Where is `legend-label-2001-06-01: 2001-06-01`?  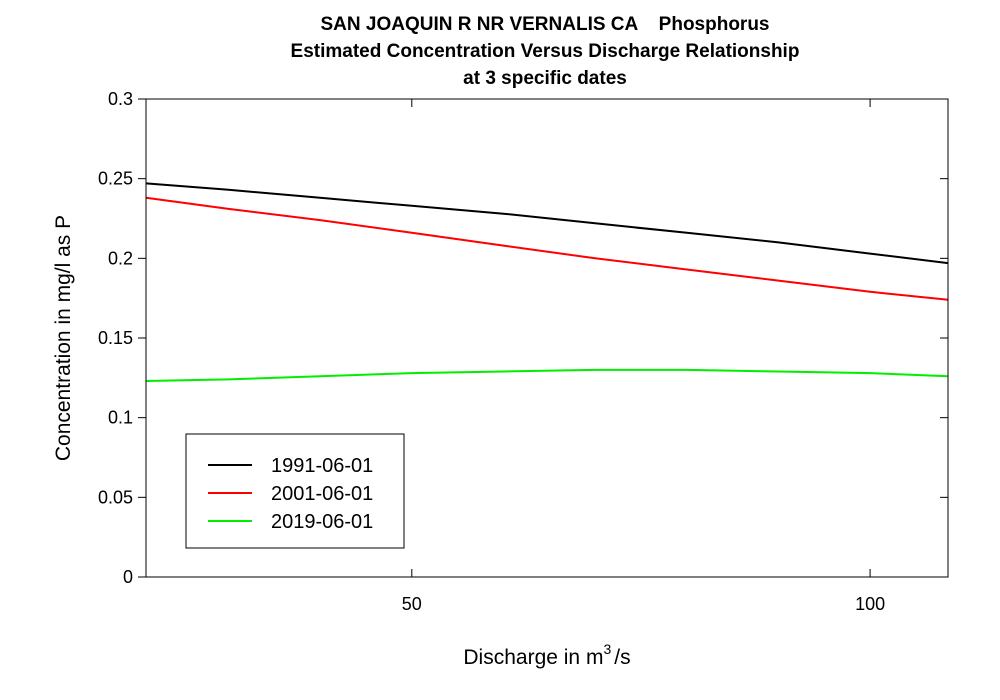 legend-label-2001-06-01: 2001-06-01 is located at coordinates (322, 494).